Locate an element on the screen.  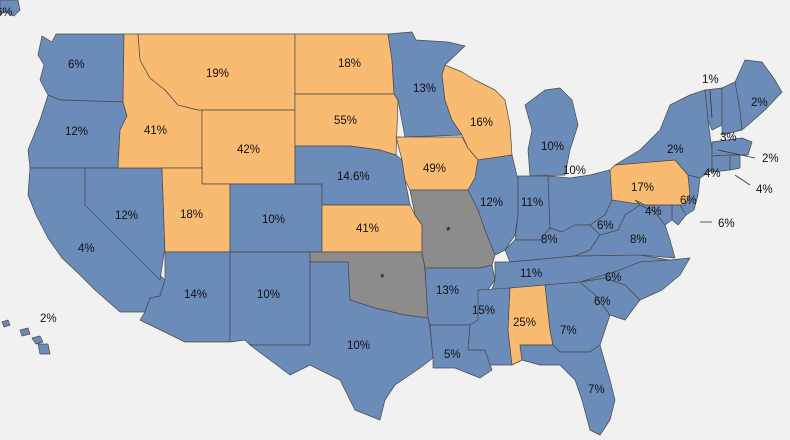
label-id: 41% is located at coordinates (155, 131).